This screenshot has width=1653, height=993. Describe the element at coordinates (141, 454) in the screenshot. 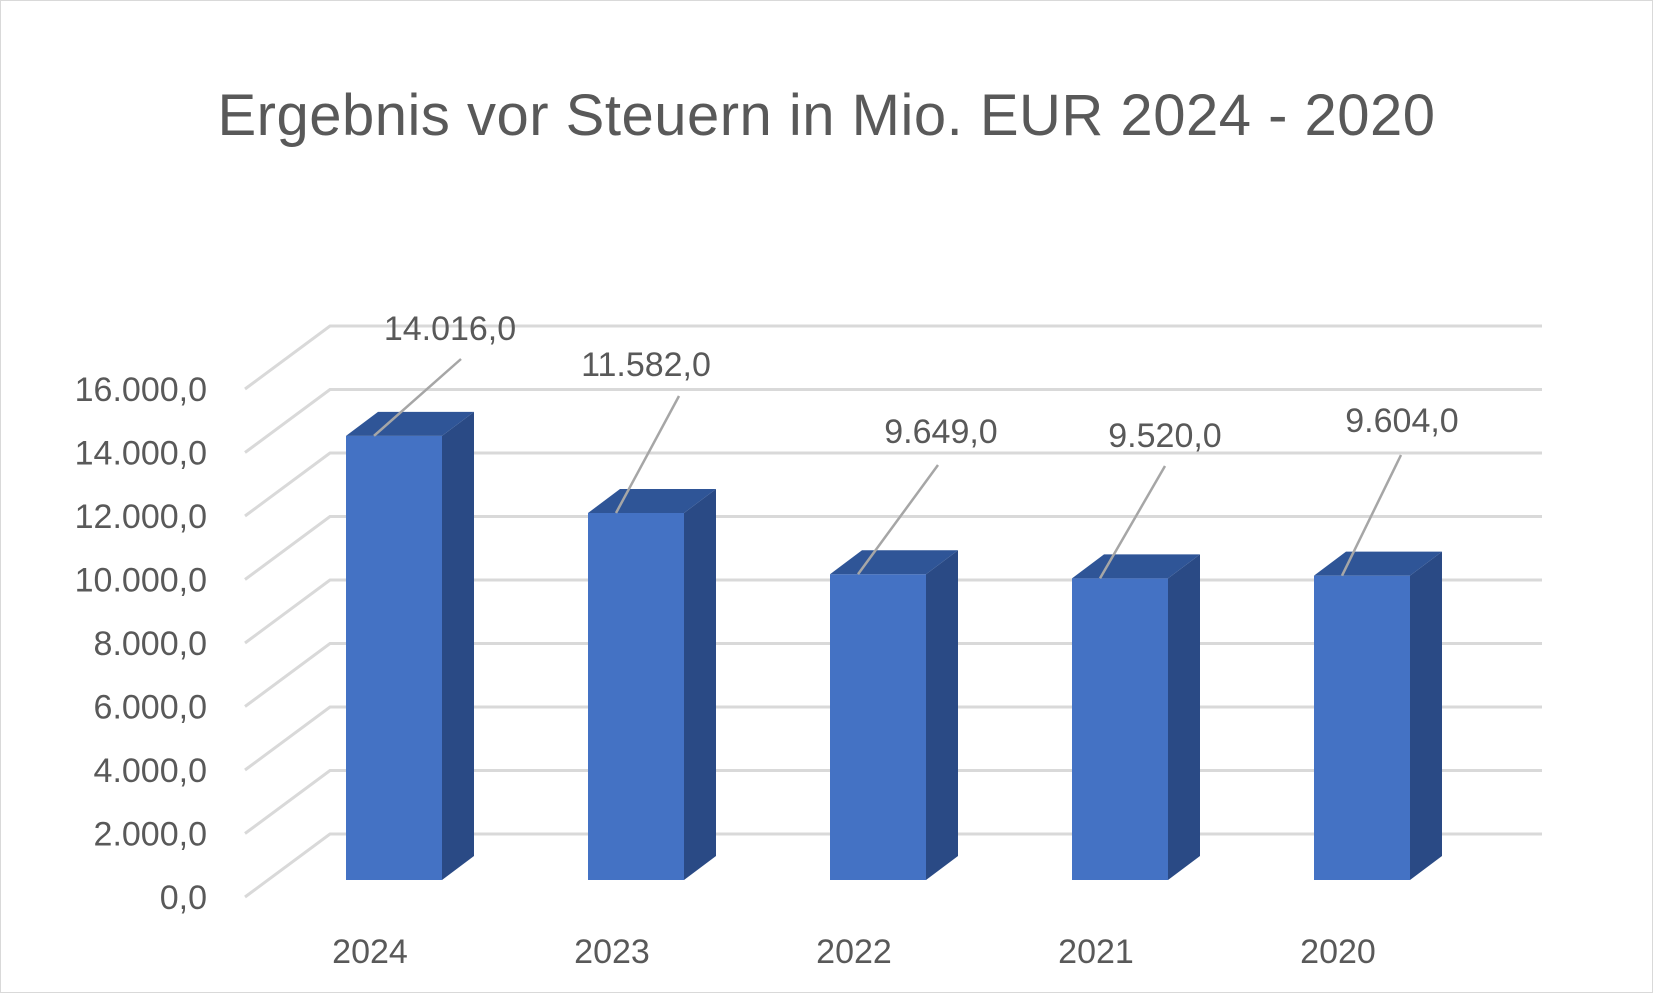

I see `y-tick-label: 14.000,0` at that location.